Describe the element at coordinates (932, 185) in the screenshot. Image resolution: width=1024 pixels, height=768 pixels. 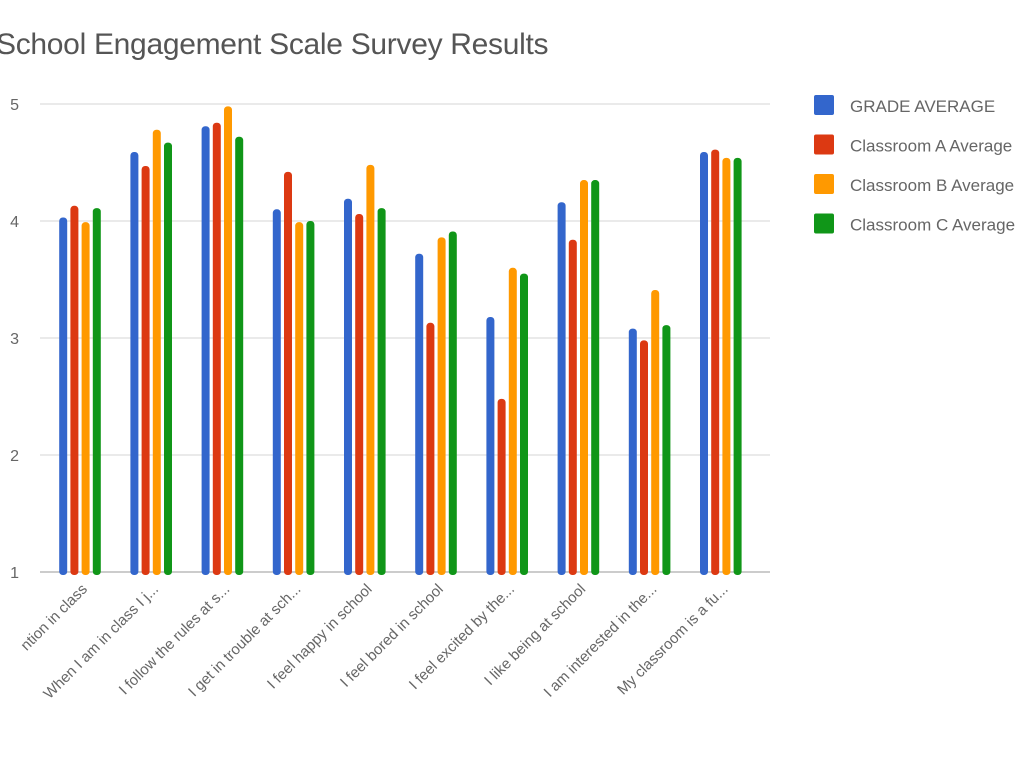
I see `legend-label: Classroom B Average` at that location.